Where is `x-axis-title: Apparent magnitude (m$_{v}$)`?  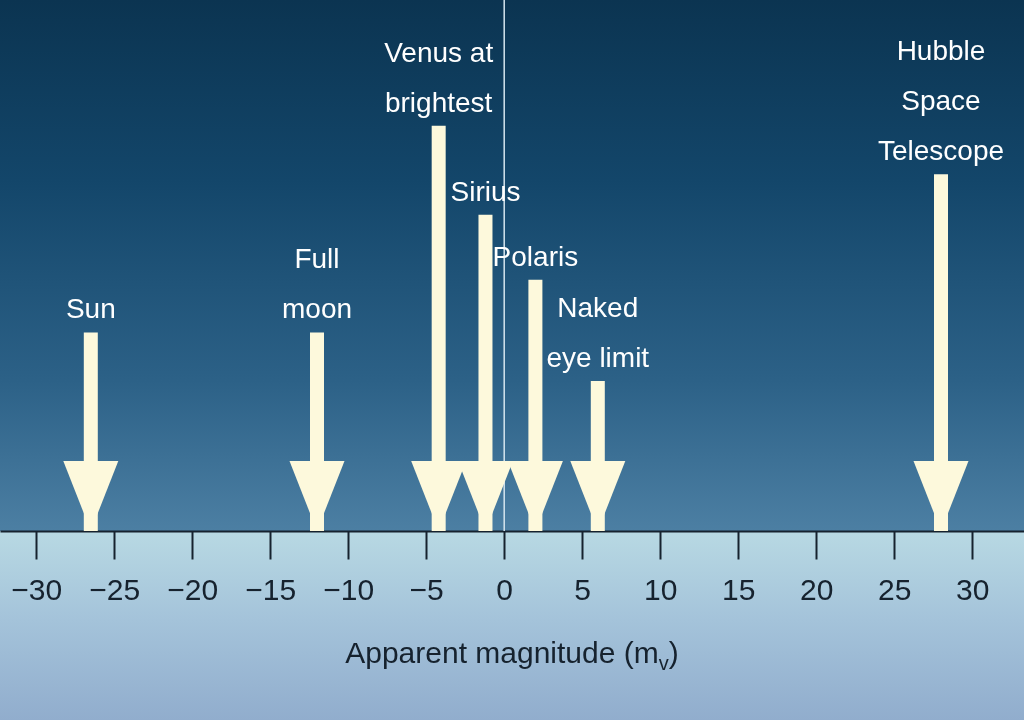
x-axis-title: Apparent magnitude (m$_{v}$) is located at coordinates (512, 655).